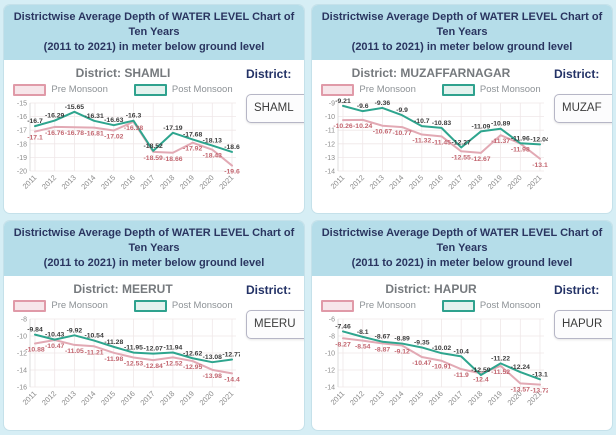 This screenshot has height=435, width=616. I want to click on svg-text: -11.22, so click(500, 358).